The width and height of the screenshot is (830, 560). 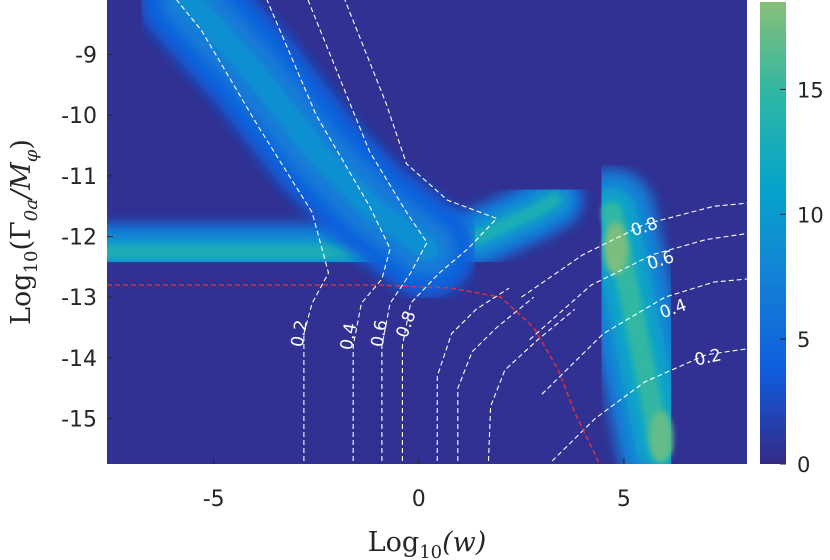 What do you see at coordinates (79, 359) in the screenshot?
I see `y-tick-label: -14` at bounding box center [79, 359].